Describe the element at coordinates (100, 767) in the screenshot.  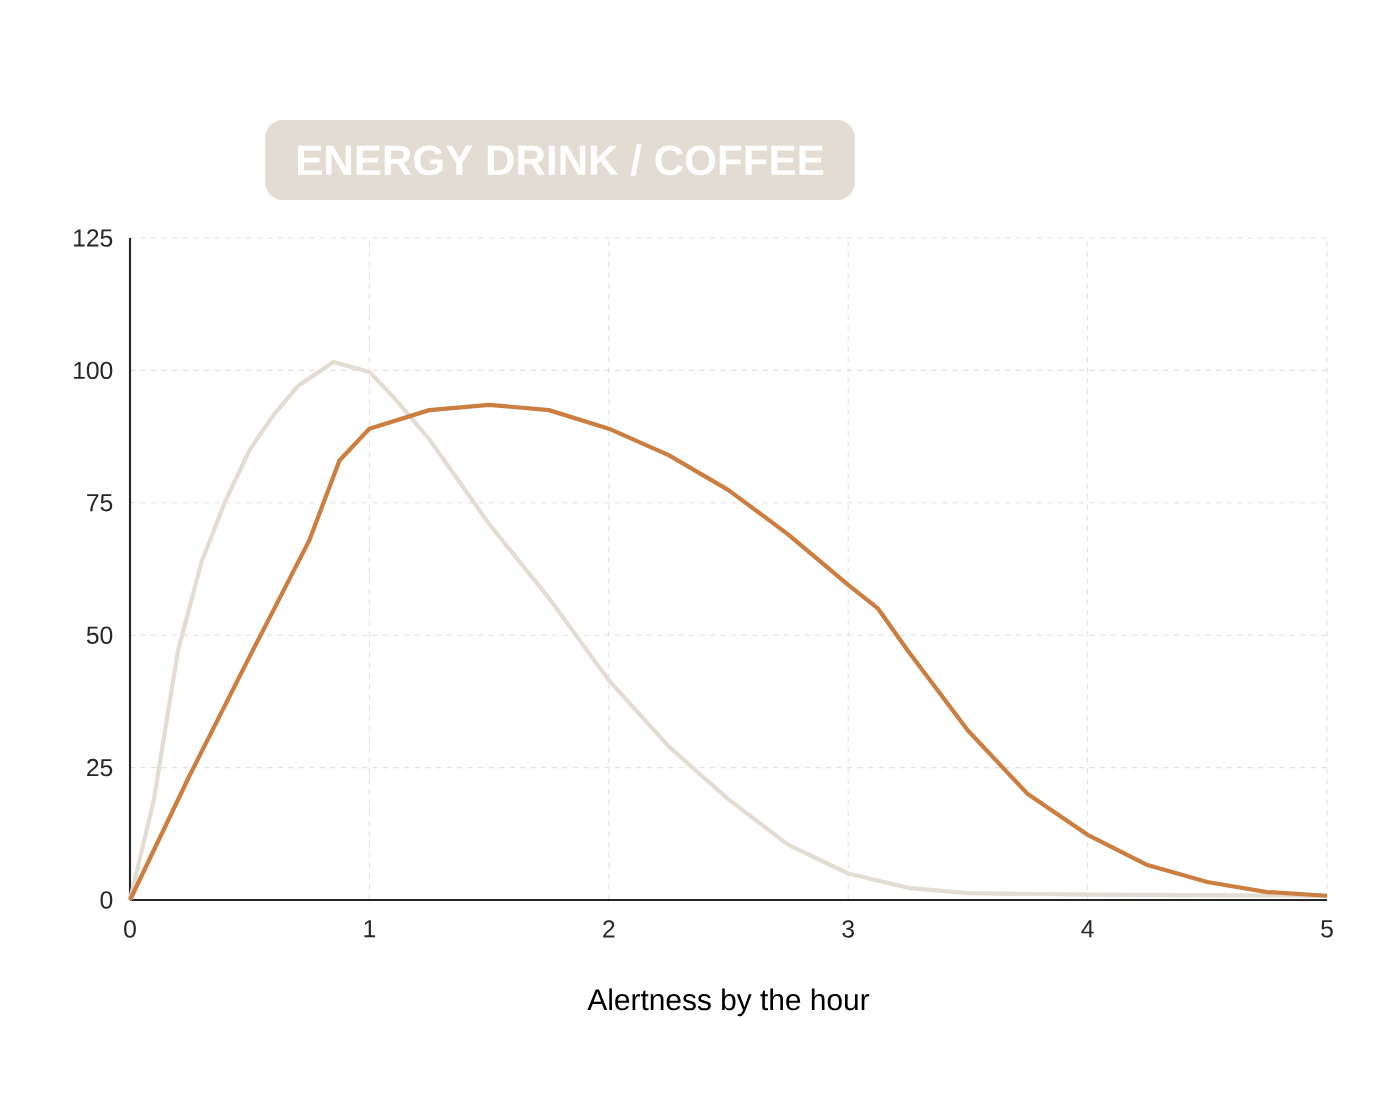
I see `y-tick-label: 25` at that location.